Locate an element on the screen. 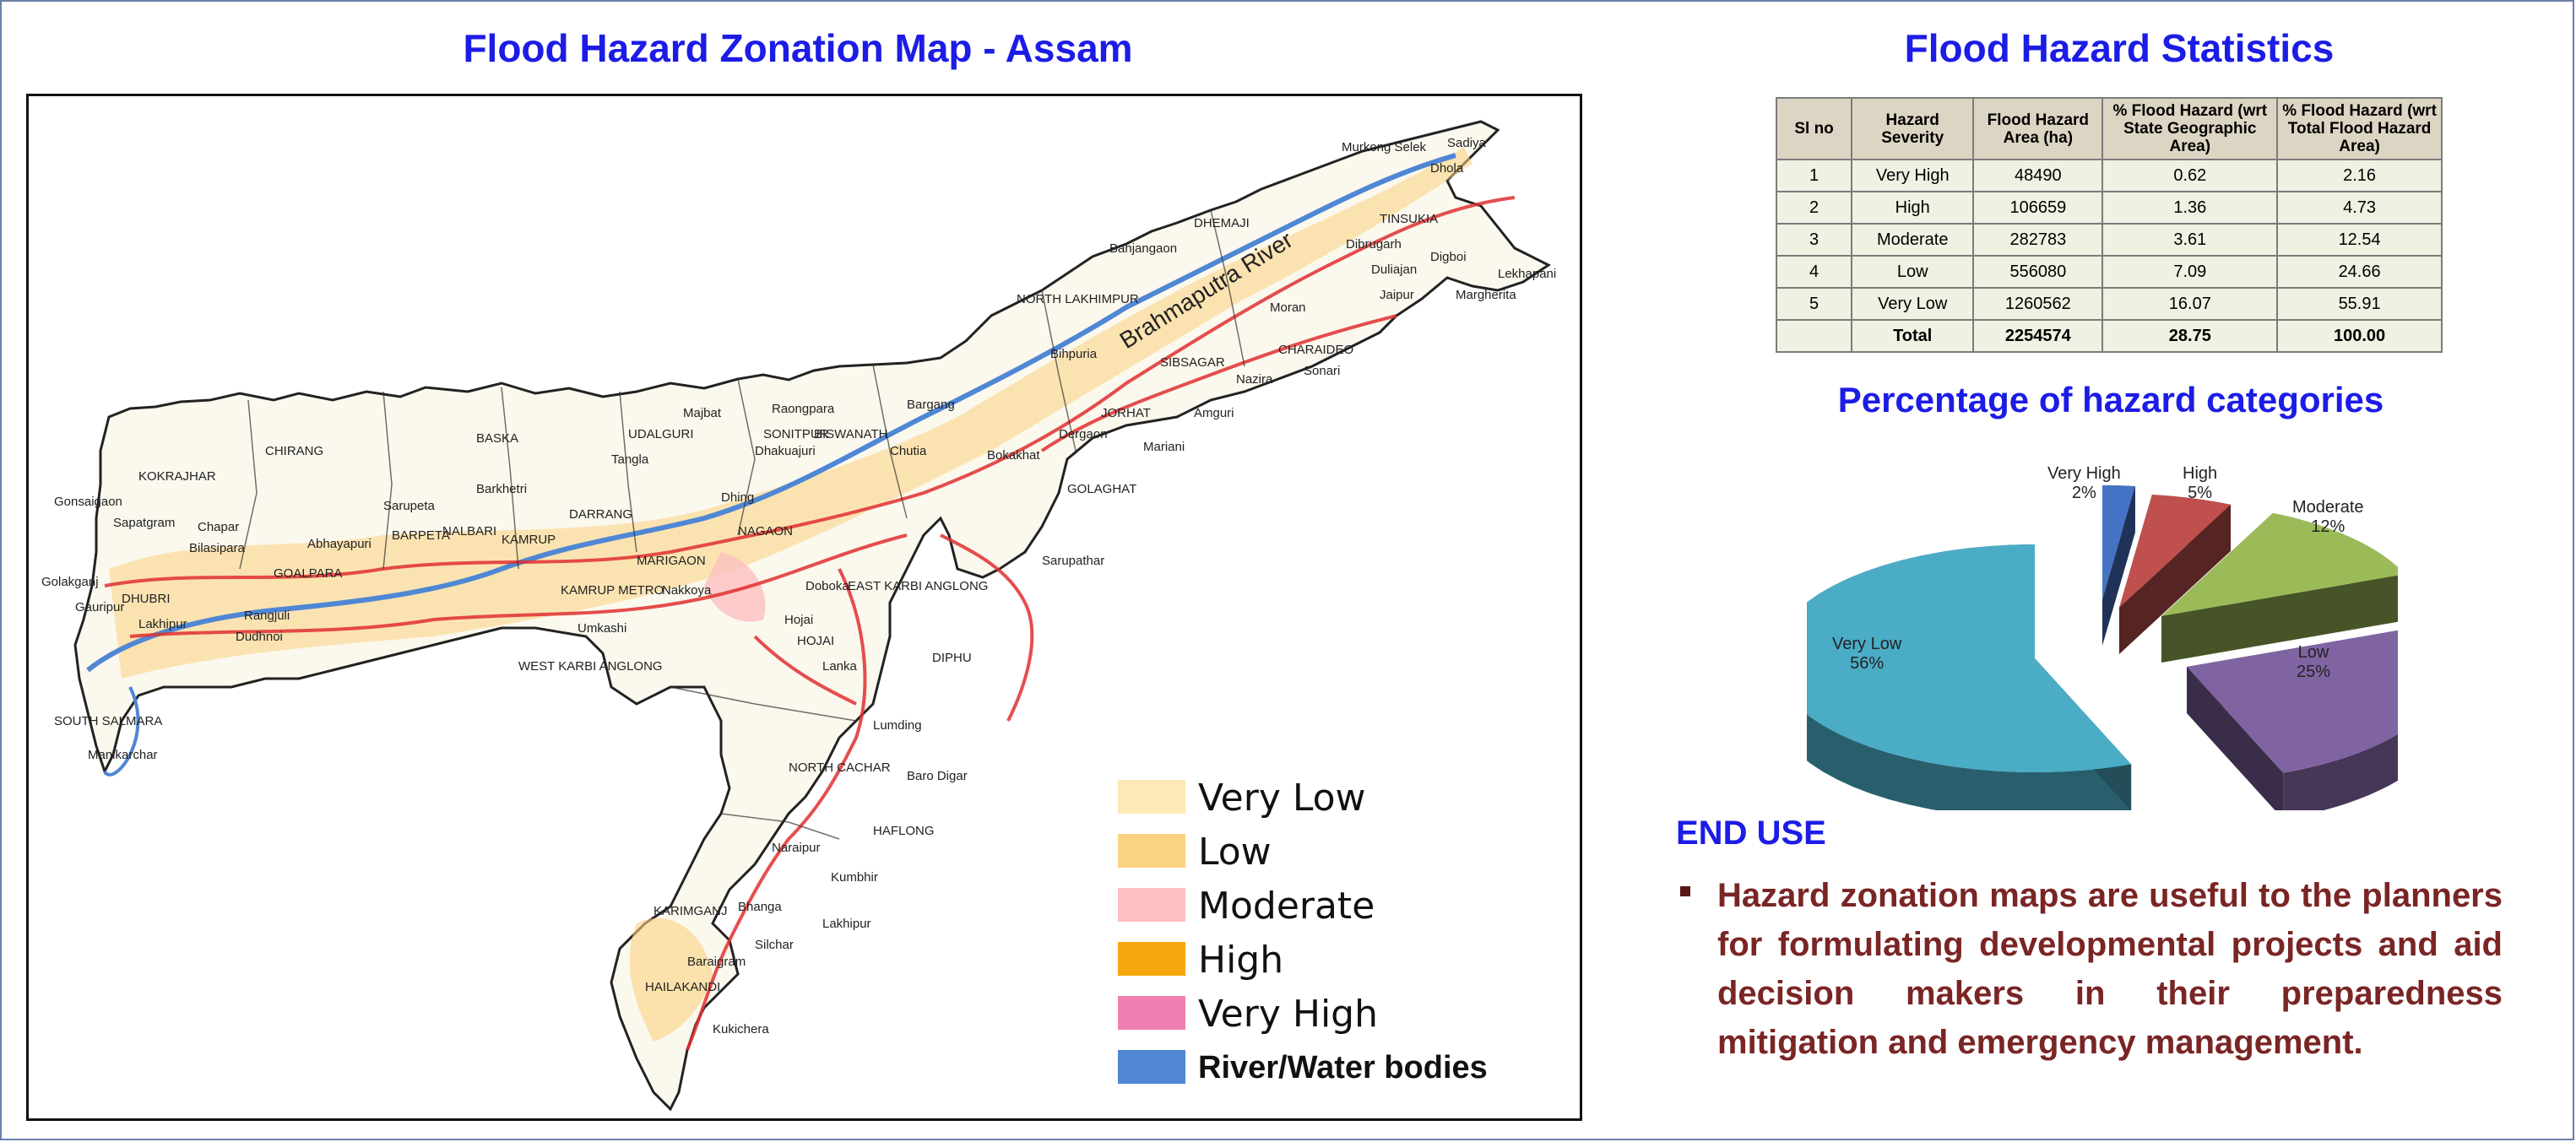 This screenshot has width=2576, height=1142. place-label: Lanka is located at coordinates (840, 666).